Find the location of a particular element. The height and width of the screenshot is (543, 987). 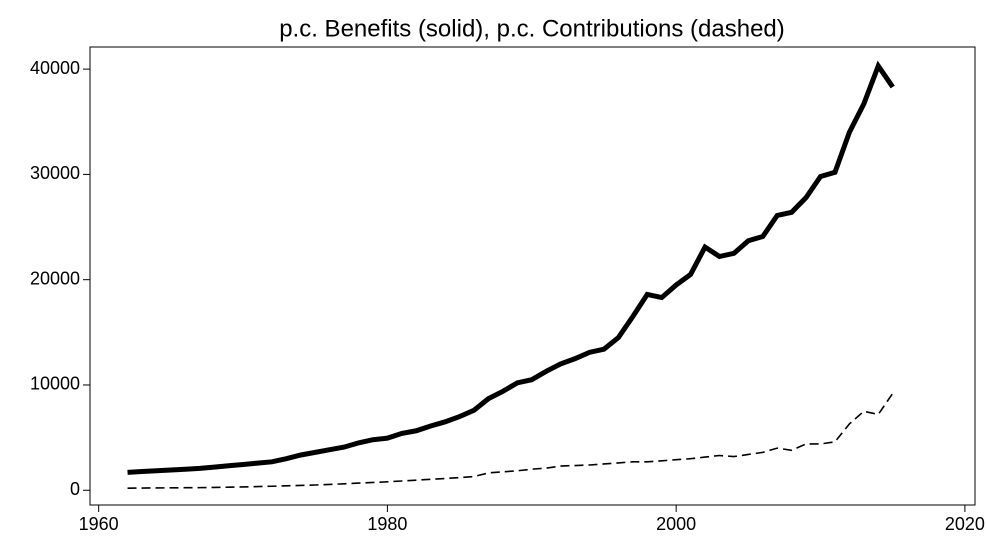

y-tick-label: 40000 is located at coordinates (55, 68).